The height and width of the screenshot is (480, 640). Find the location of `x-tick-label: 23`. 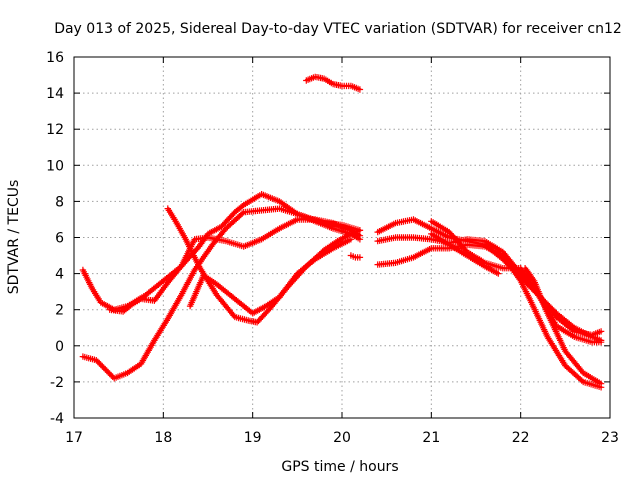

x-tick-label: 23 is located at coordinates (610, 438).